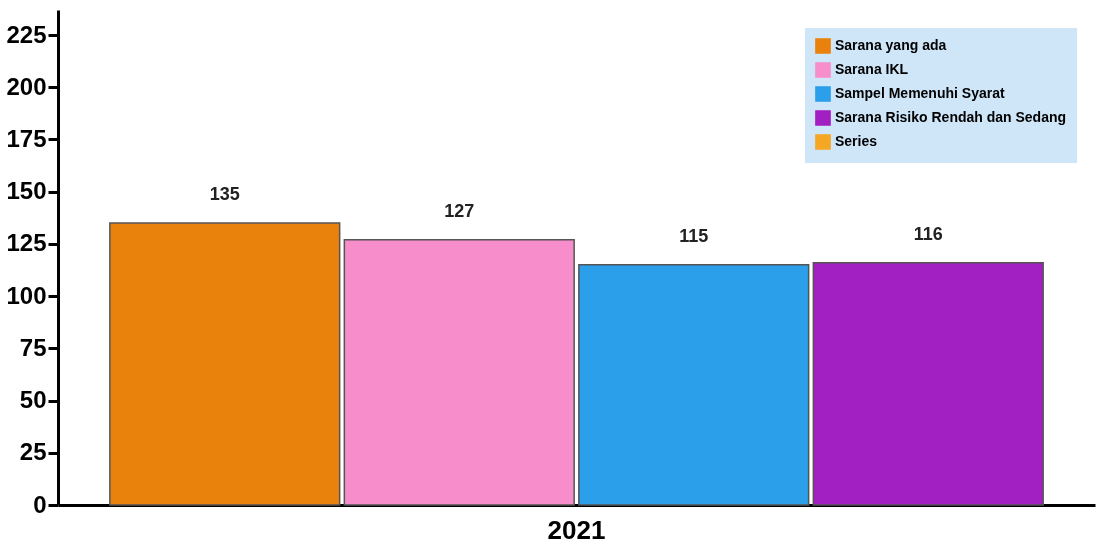 This screenshot has height=548, width=1105. What do you see at coordinates (26, 191) in the screenshot?
I see `y-tick-label: 150` at bounding box center [26, 191].